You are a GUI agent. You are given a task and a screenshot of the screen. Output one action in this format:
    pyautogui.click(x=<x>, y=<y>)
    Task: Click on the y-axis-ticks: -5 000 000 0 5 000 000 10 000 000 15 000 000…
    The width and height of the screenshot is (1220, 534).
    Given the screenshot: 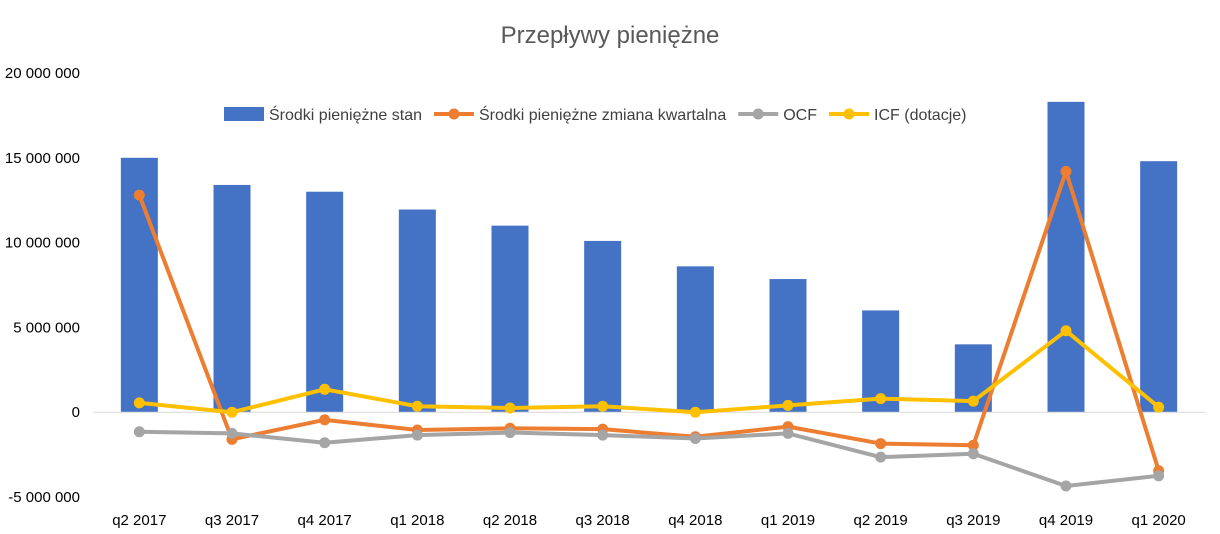 What is the action you would take?
    pyautogui.click(x=42, y=285)
    